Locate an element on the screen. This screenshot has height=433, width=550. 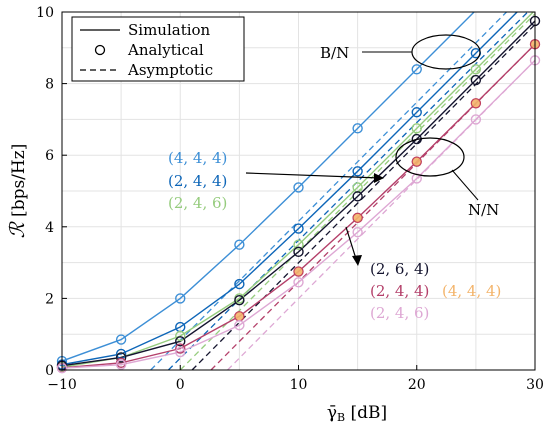
annotation-upper-arrowhead is located at coordinates (379, 178).